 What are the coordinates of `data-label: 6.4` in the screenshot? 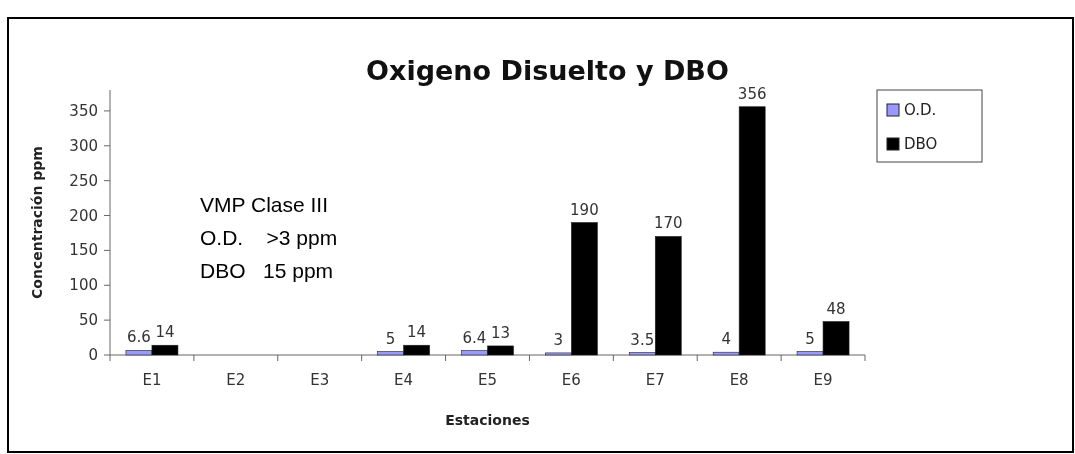 It's located at (474, 337).